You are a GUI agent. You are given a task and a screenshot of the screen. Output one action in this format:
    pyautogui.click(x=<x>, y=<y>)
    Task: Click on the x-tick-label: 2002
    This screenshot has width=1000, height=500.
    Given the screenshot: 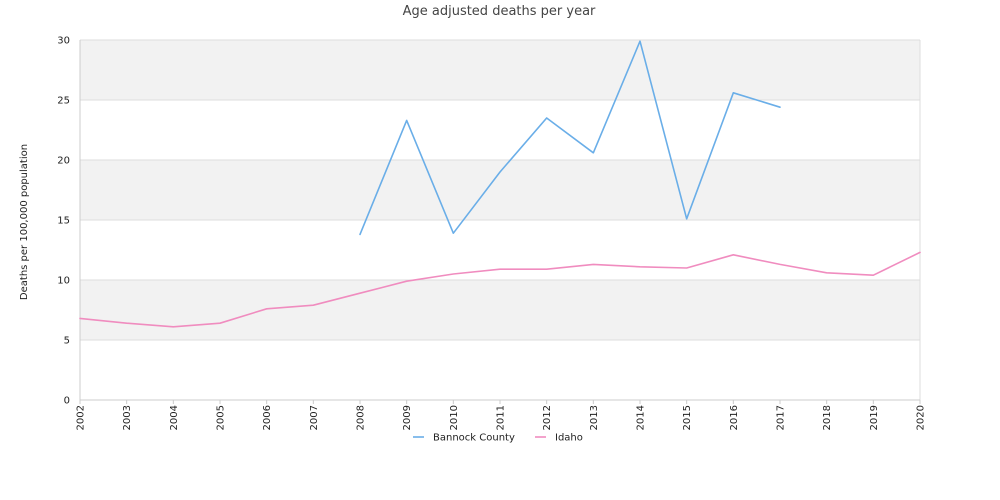 What is the action you would take?
    pyautogui.click(x=81, y=417)
    